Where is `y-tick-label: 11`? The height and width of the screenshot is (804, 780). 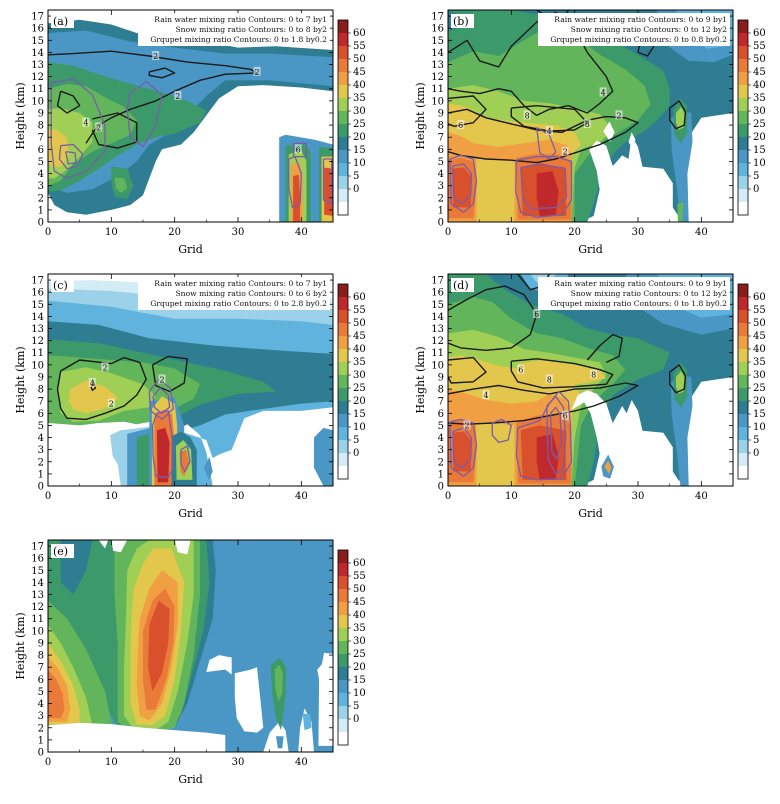 y-tick-label: 11 is located at coordinates (37, 619).